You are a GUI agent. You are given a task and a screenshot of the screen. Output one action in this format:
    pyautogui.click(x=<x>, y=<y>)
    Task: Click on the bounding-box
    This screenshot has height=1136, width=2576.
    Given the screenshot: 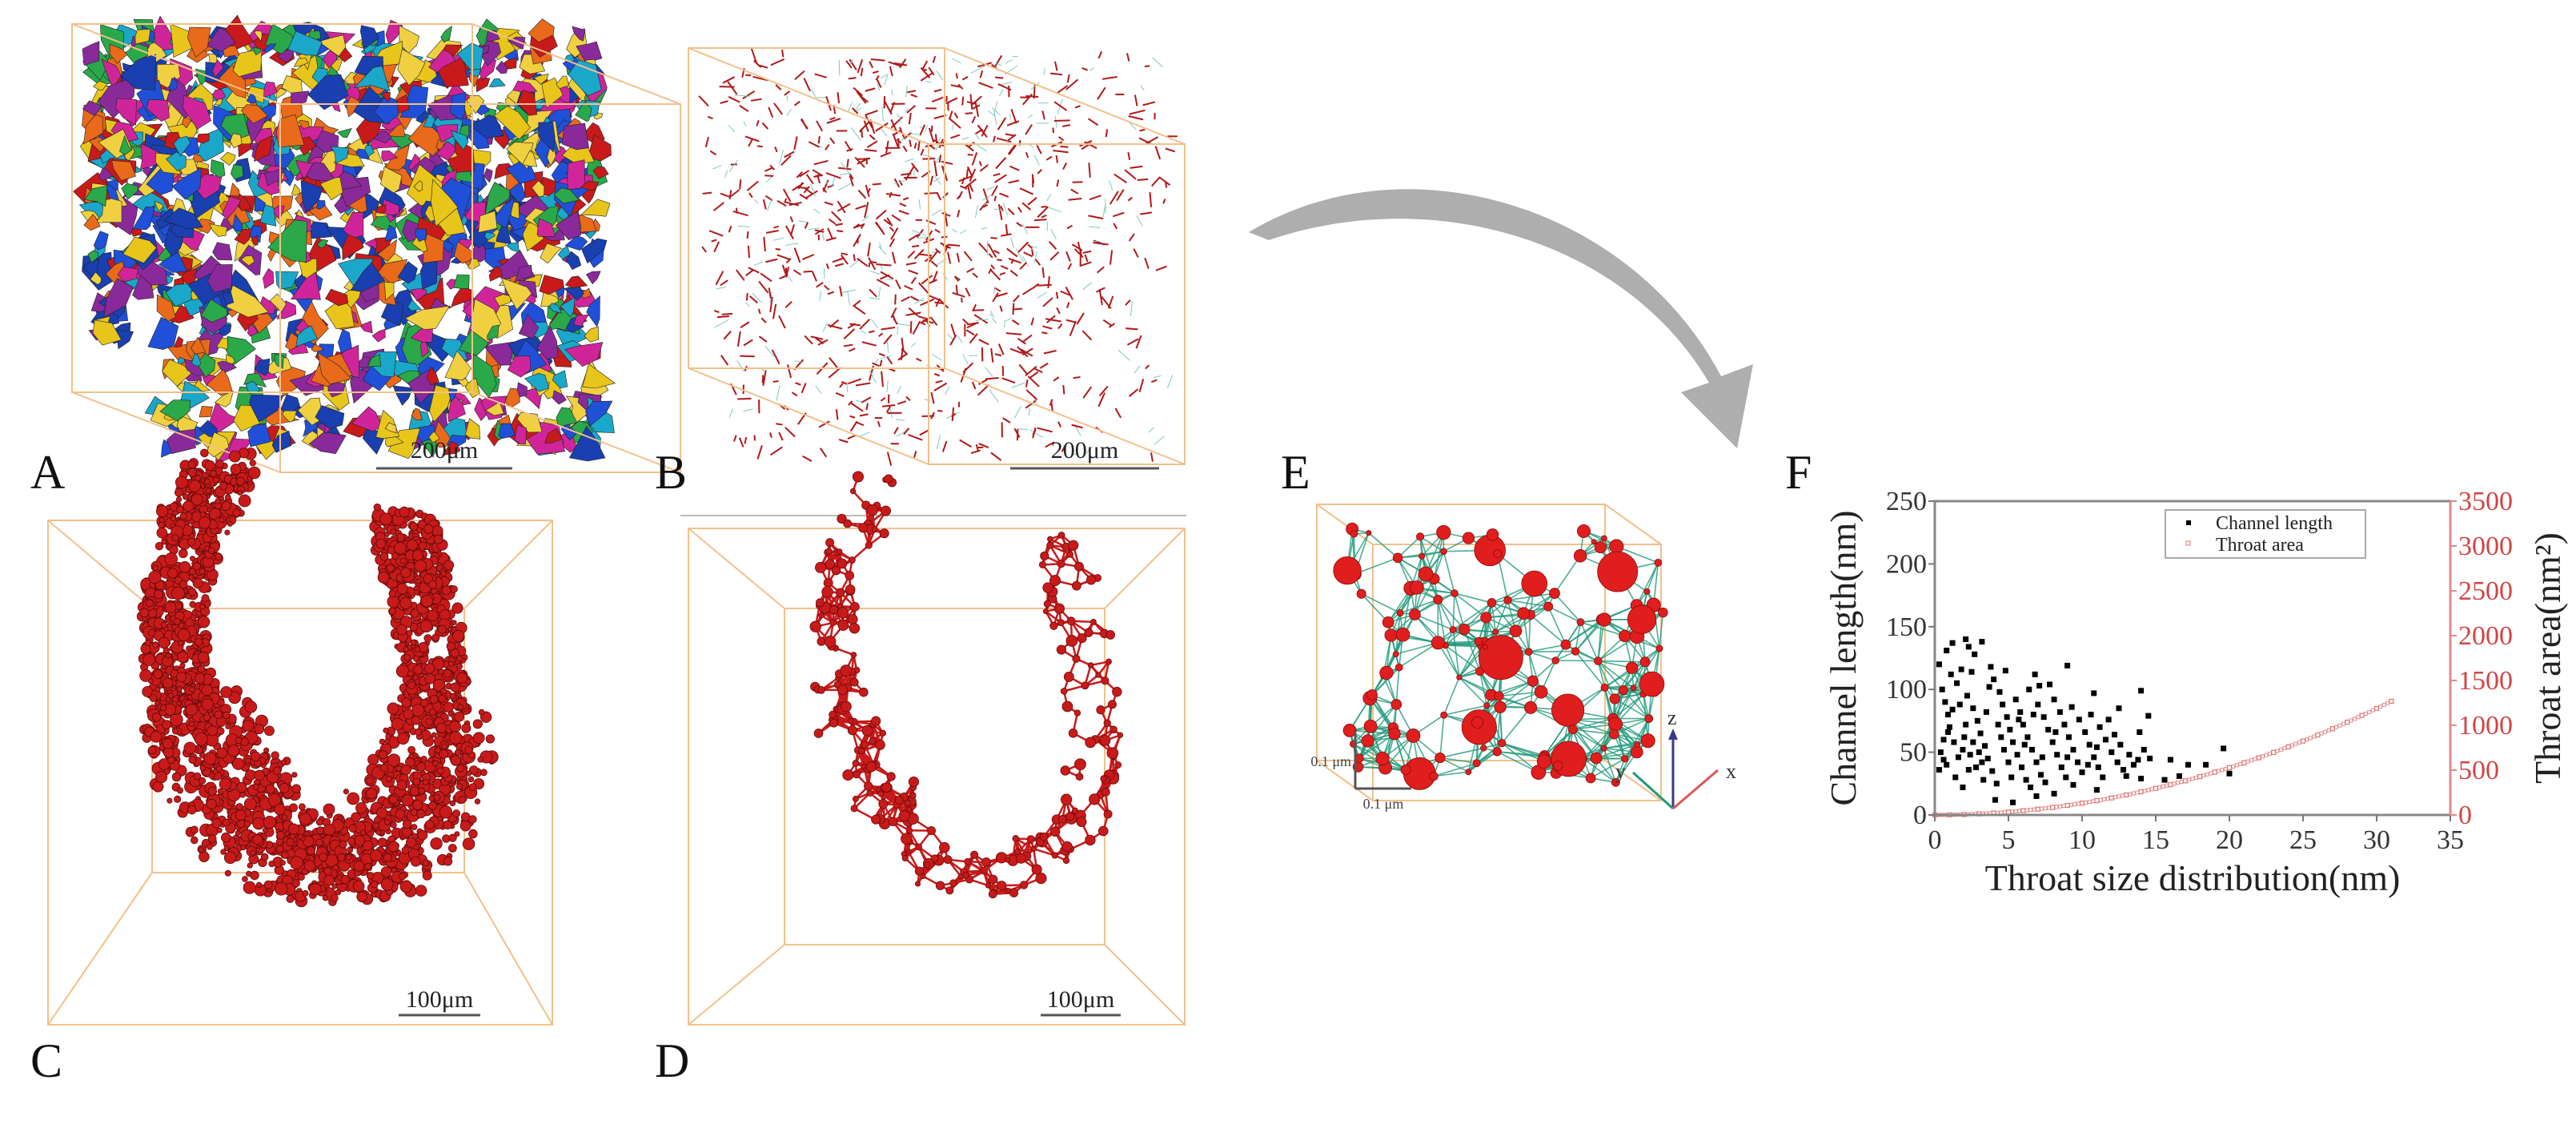 What is the action you would take?
    pyautogui.click(x=937, y=256)
    